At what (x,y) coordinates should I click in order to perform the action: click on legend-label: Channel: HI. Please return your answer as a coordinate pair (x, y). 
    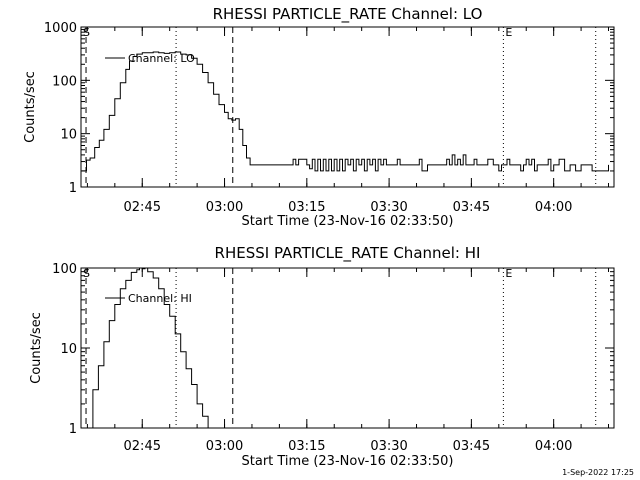
    Looking at the image, I should click on (160, 298).